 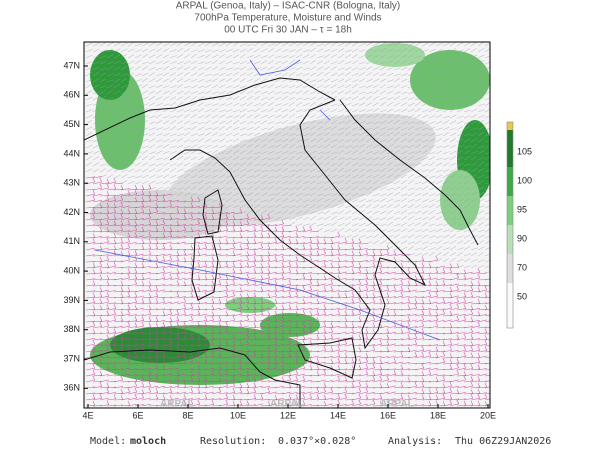 I want to click on lon-tick-label: 6E, so click(x=137, y=415).